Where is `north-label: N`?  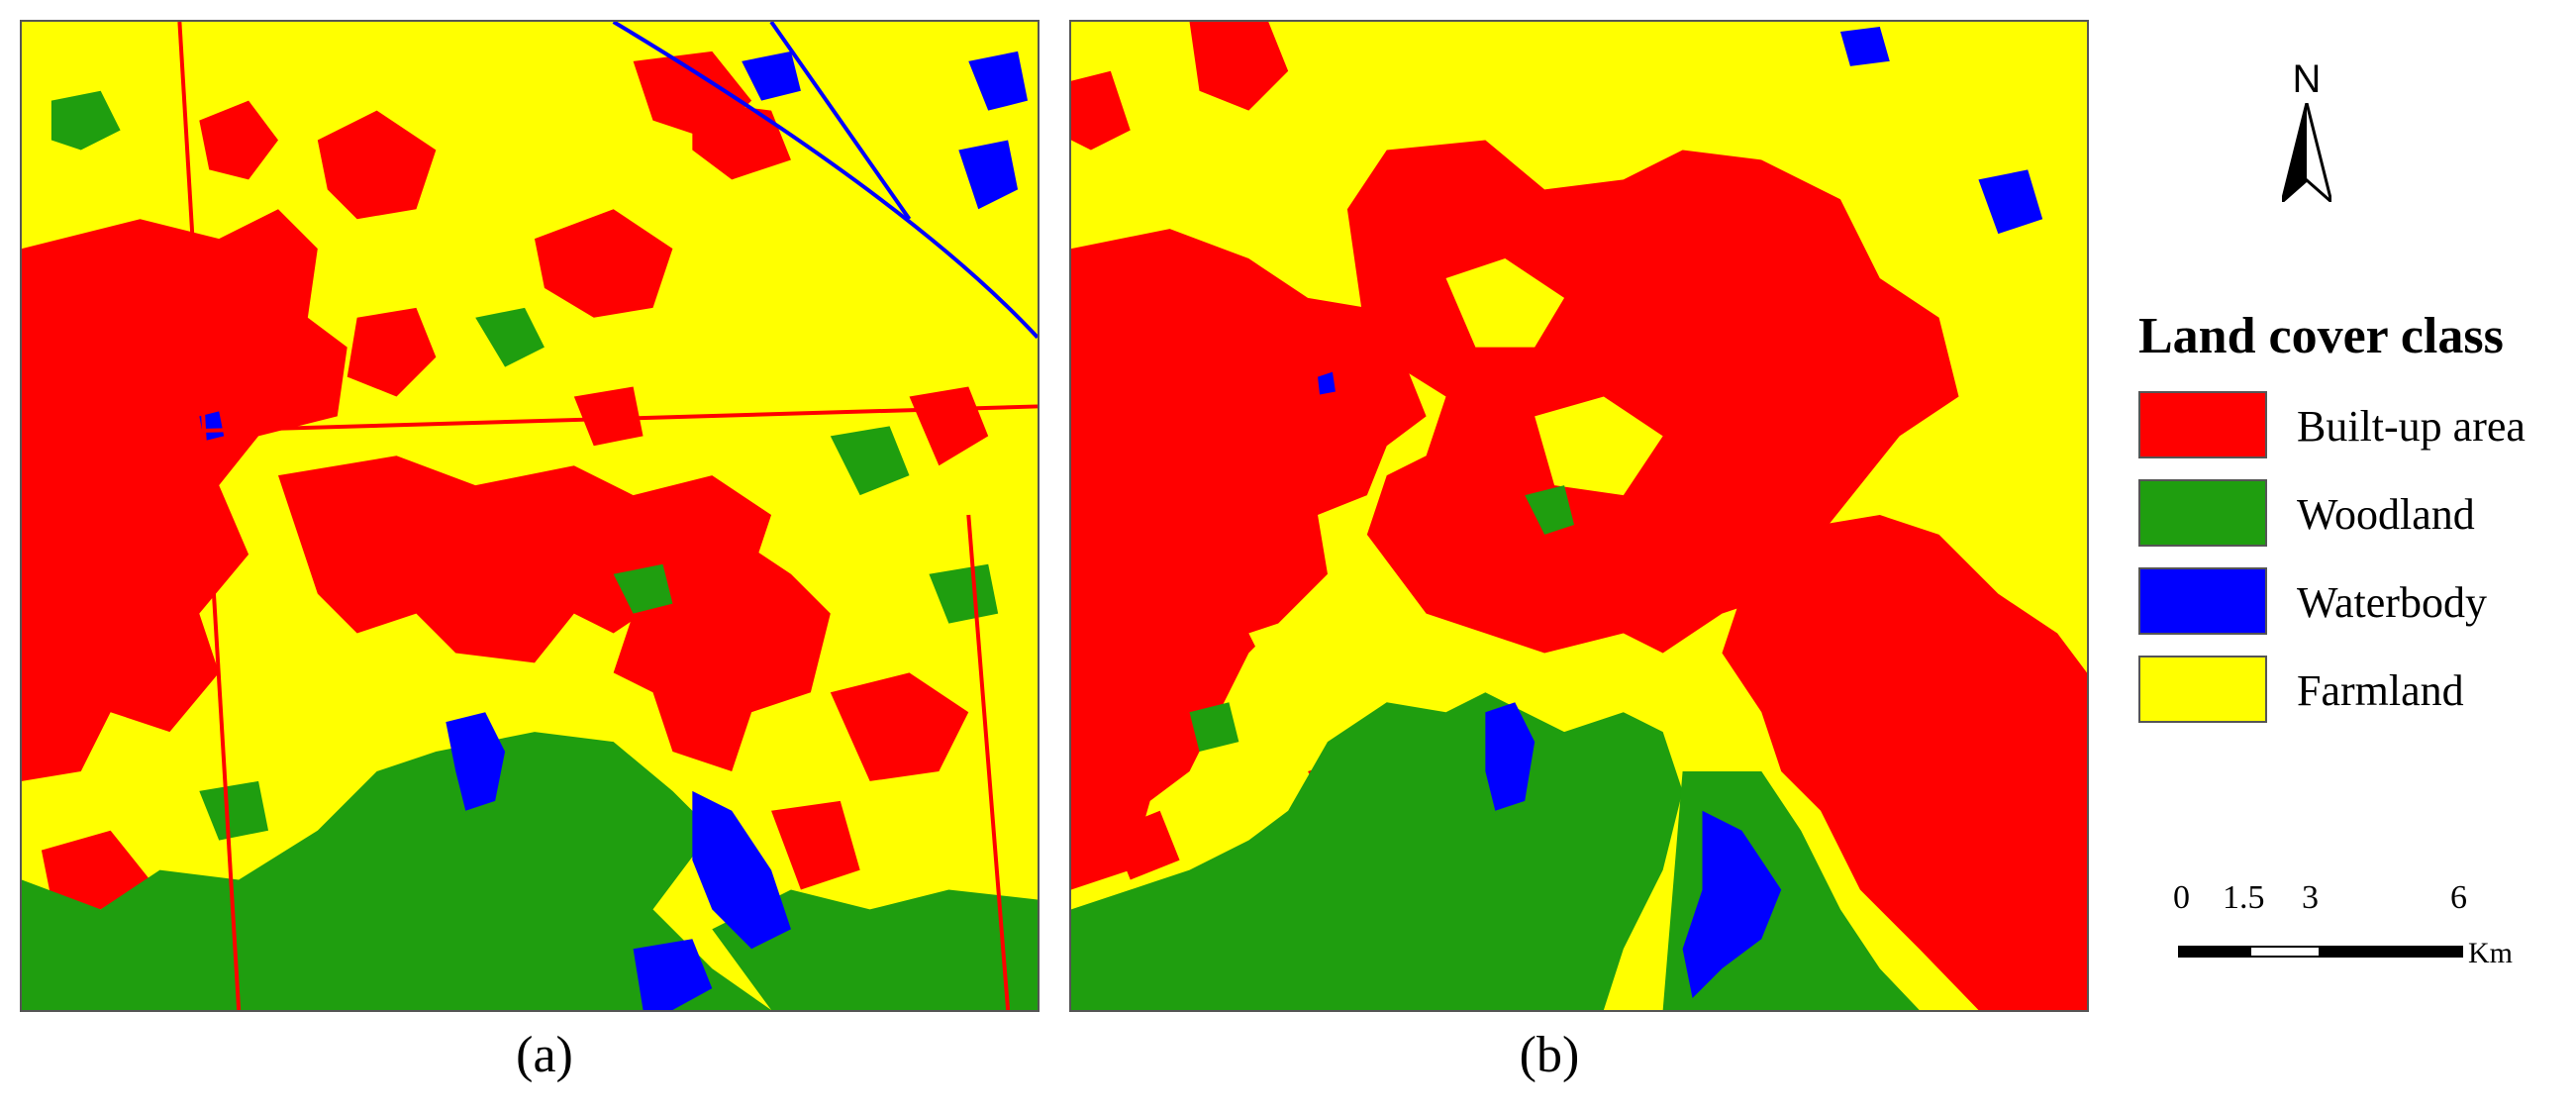 north-label: N is located at coordinates (2307, 79).